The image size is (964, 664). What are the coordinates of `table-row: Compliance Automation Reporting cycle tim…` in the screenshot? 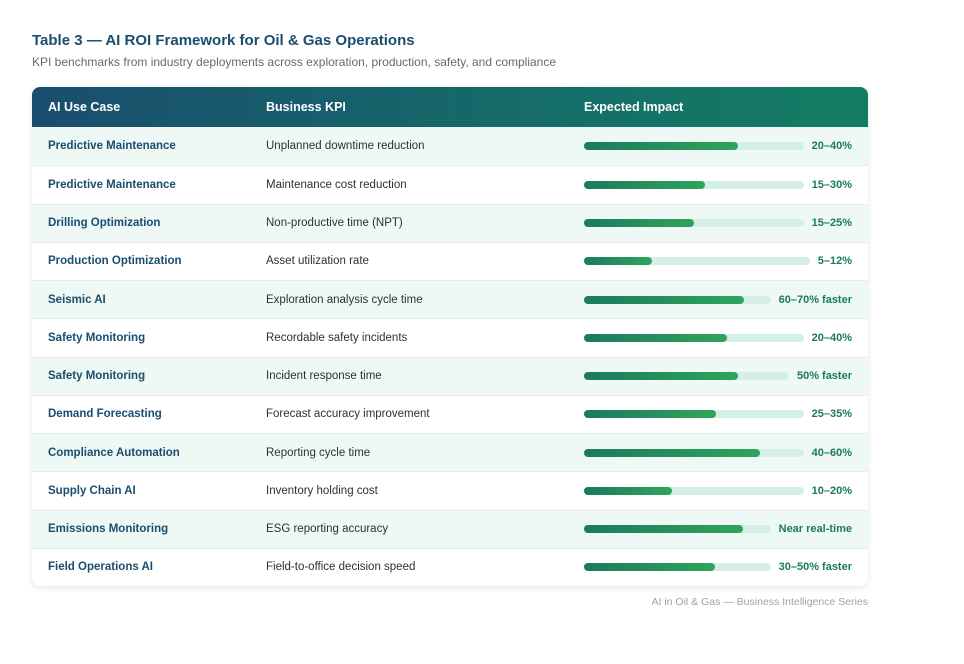 It's located at (450, 452).